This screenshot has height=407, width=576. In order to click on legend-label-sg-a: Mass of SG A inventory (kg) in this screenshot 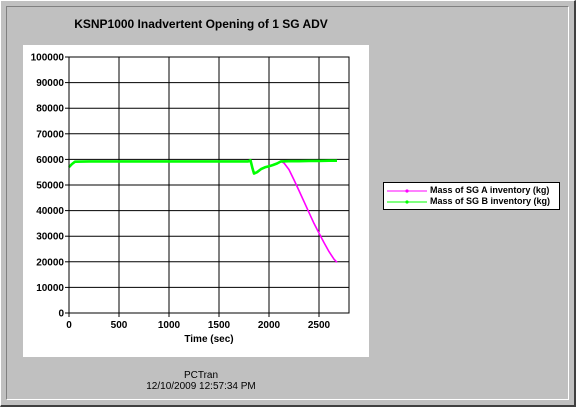, I will do `click(490, 190)`.